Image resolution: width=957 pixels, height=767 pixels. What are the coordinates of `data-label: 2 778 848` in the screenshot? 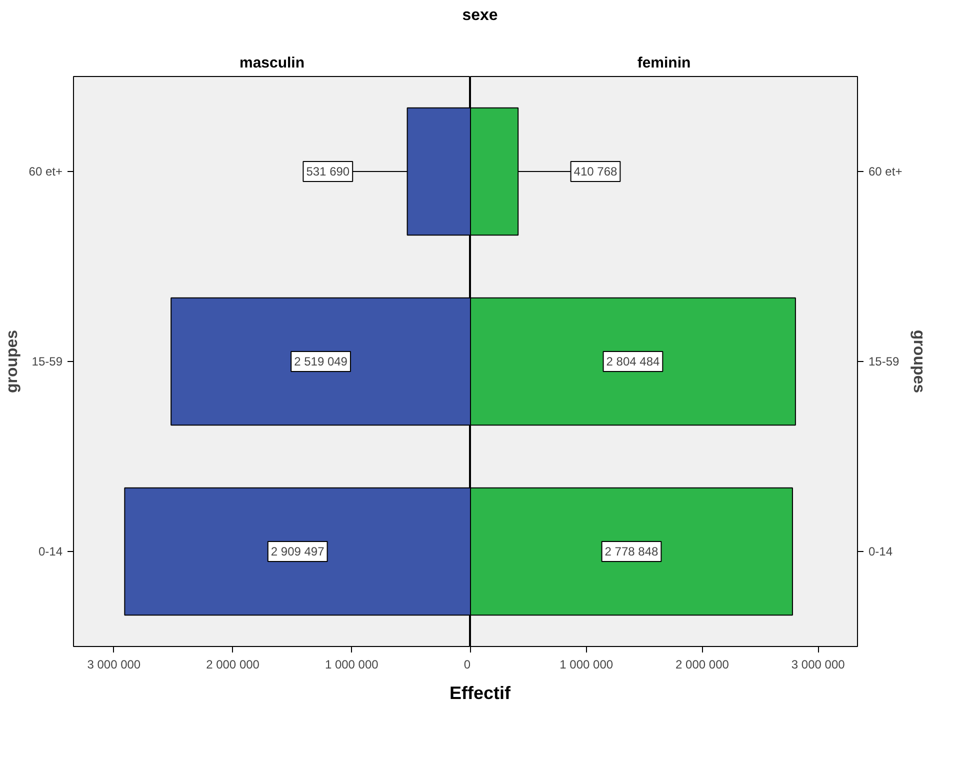 It's located at (631, 551).